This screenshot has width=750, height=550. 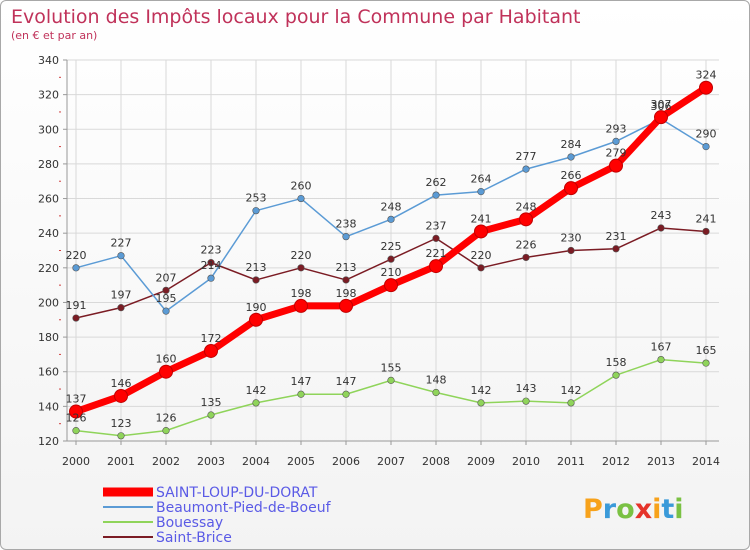 I want to click on data-label-0: 225, so click(x=391, y=246).